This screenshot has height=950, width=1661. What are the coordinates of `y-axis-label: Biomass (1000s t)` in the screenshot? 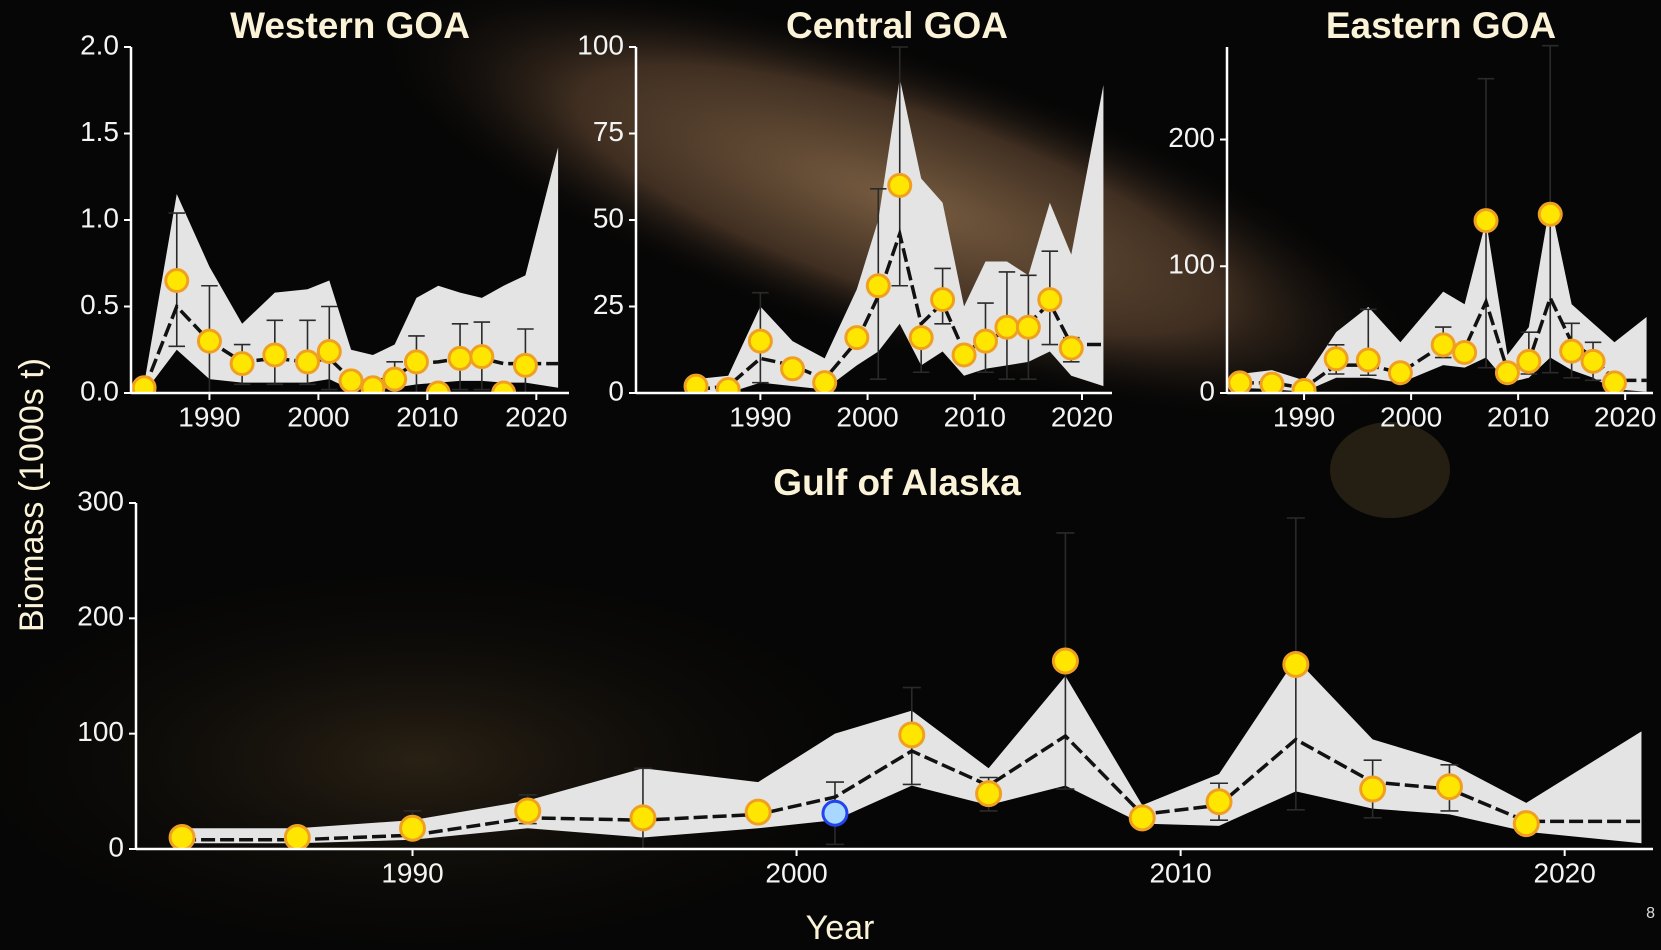 It's located at (32, 495).